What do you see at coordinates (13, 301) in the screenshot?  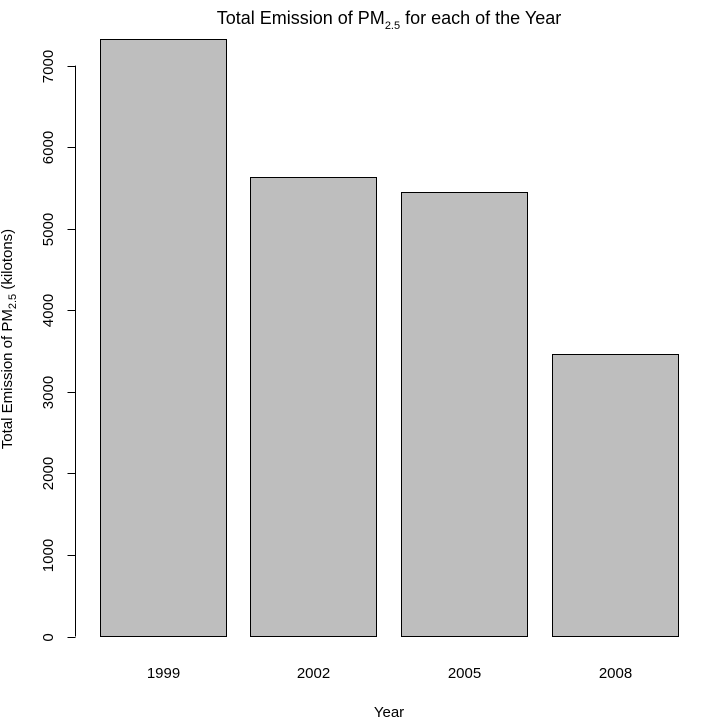 I see `y-axis-title-subscript: 2.5` at bounding box center [13, 301].